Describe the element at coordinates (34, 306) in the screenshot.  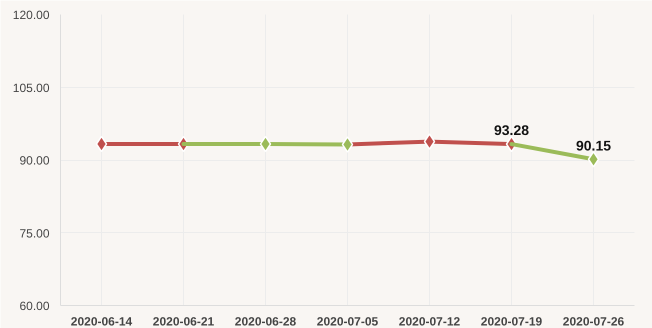
I see `y-tick-label: 60.00` at that location.